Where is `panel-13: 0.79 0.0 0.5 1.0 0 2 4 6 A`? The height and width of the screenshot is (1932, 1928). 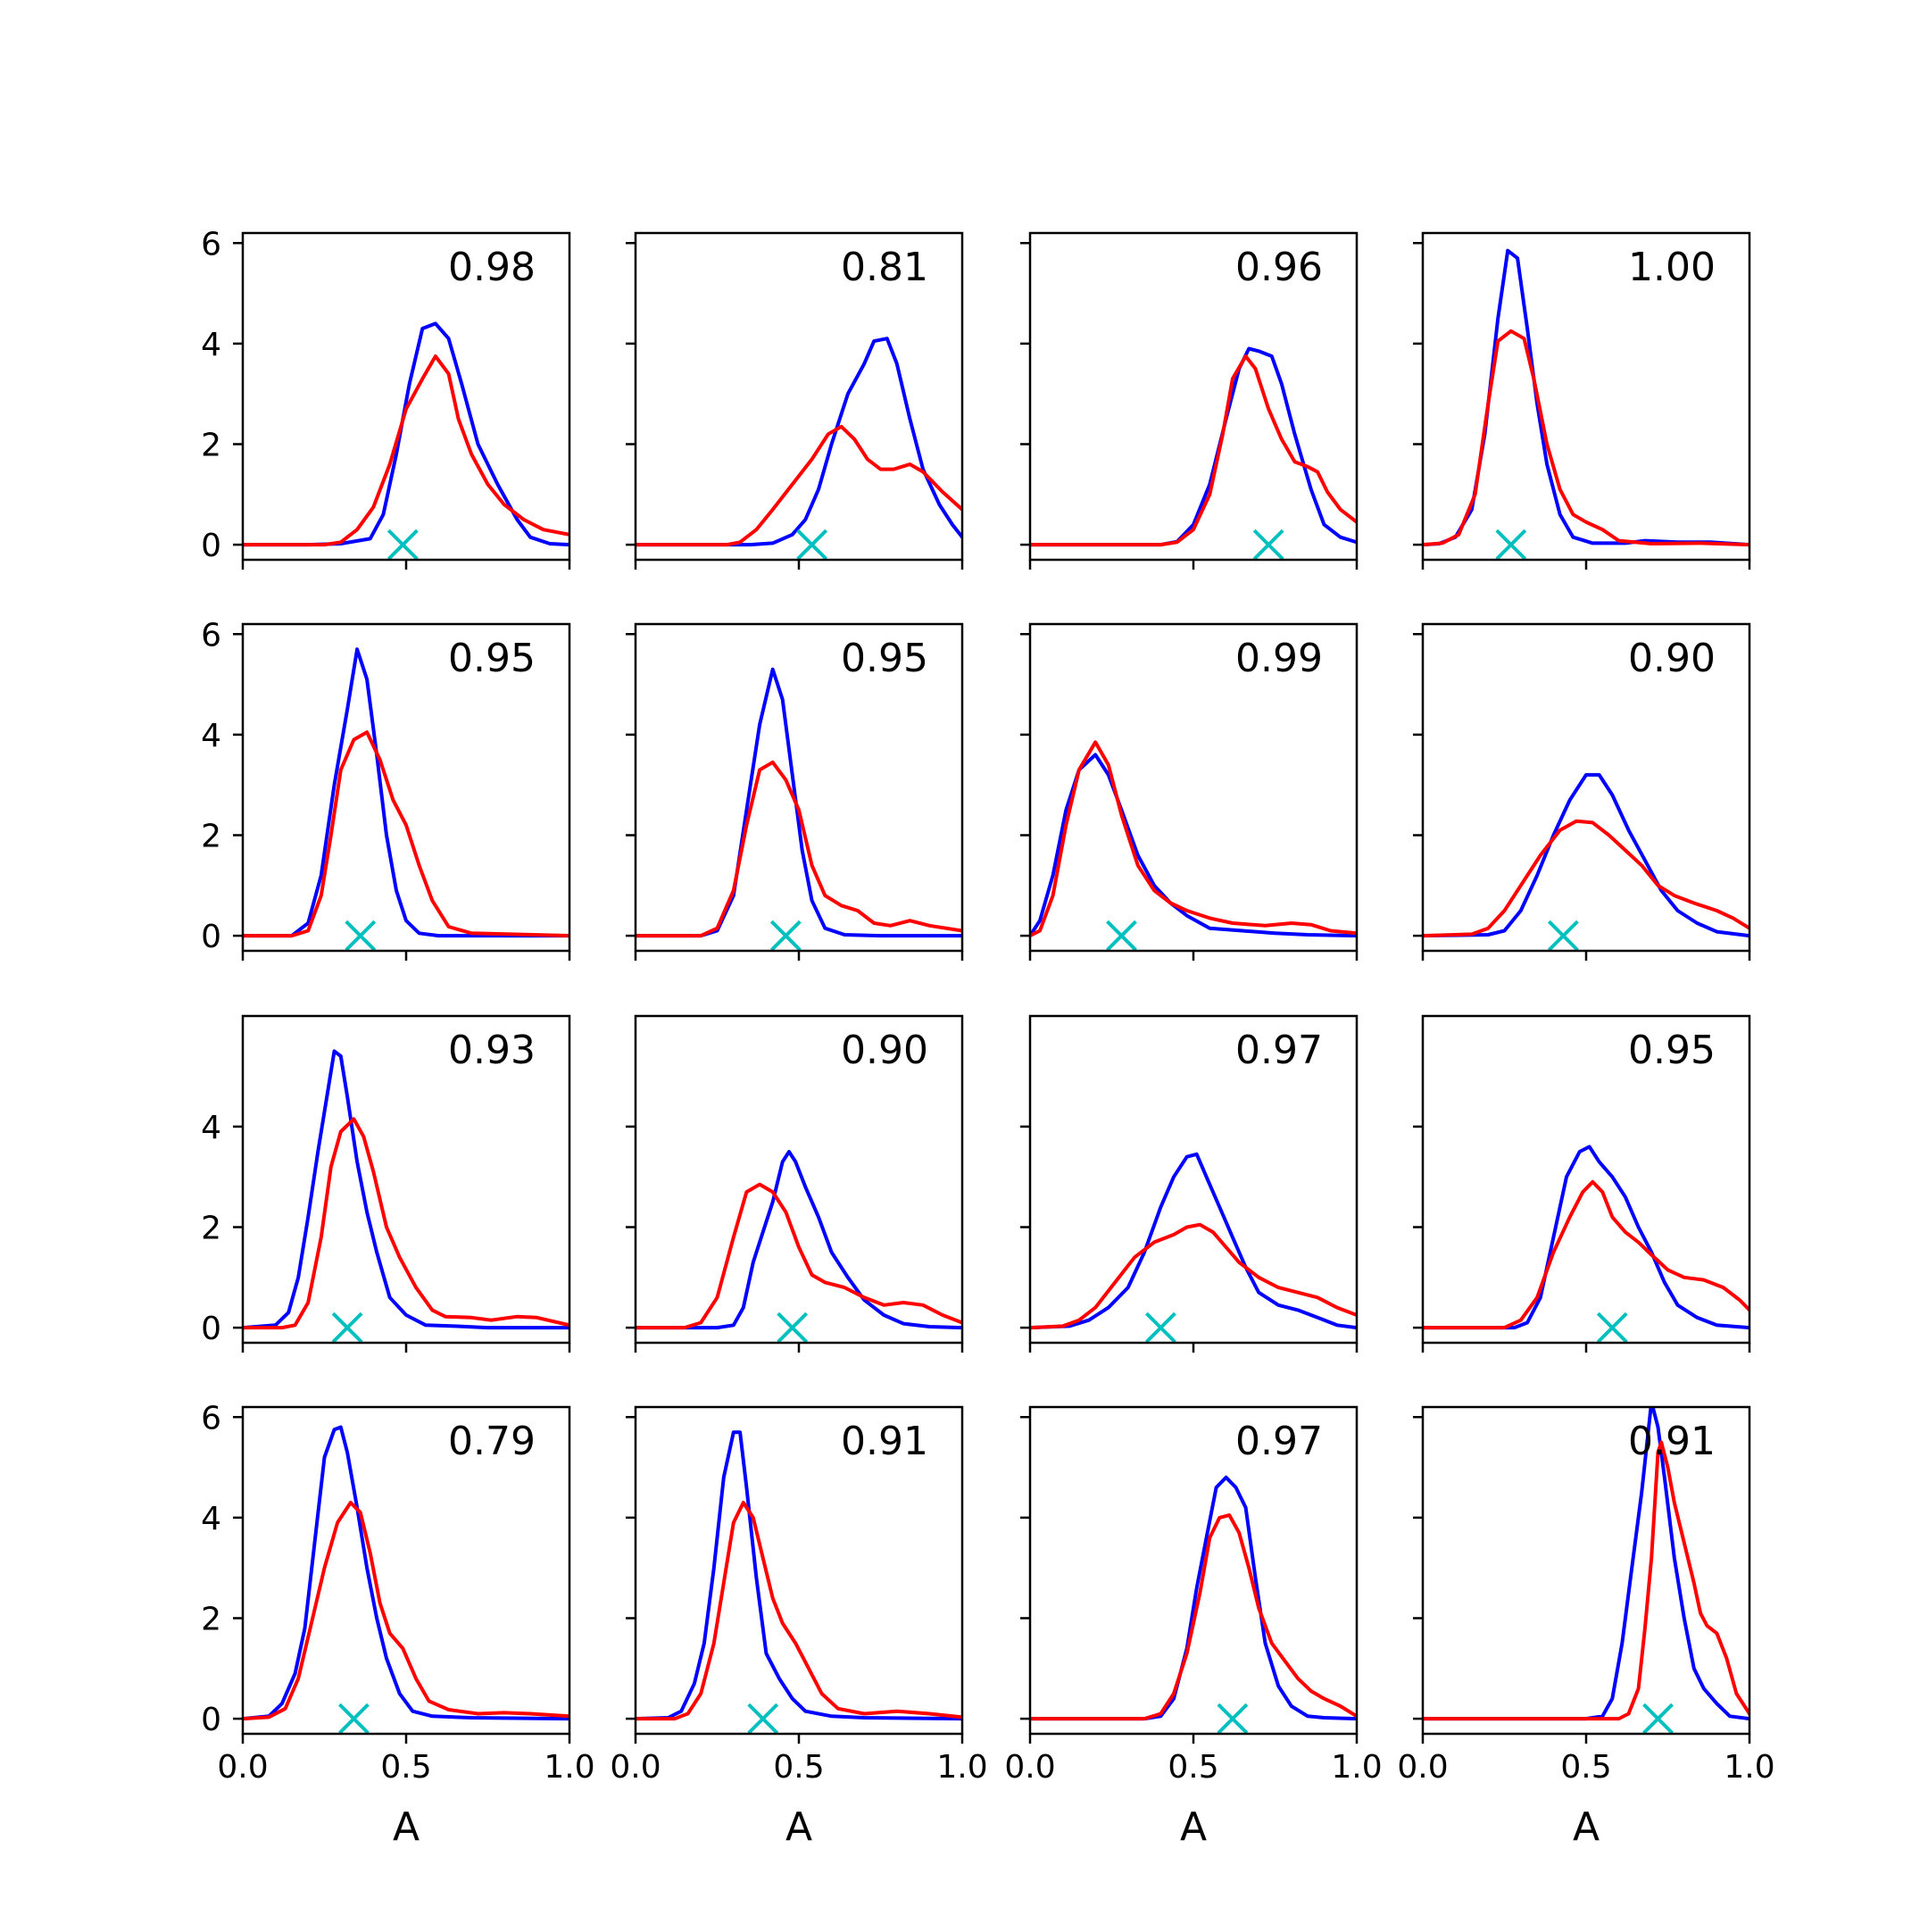 panel-13: 0.79 0.0 0.5 1.0 0 2 4 6 A is located at coordinates (398, 1625).